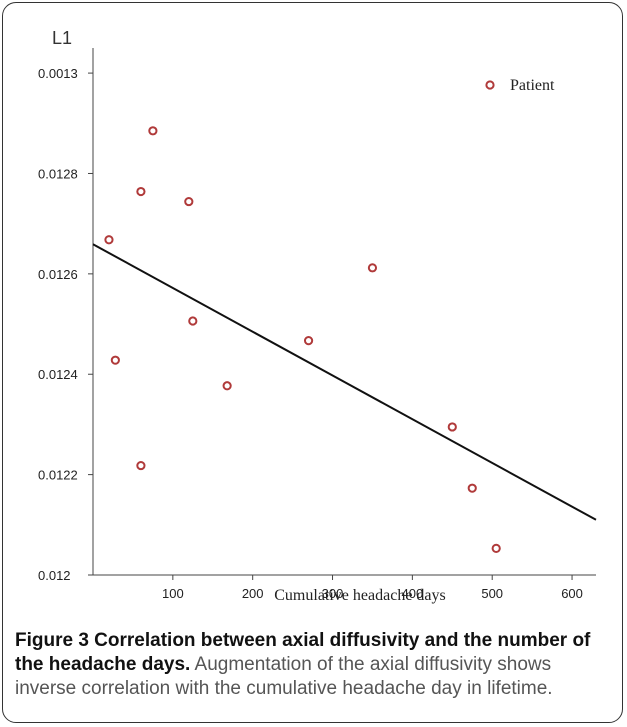 This screenshot has width=627, height=727. I want to click on legend: Patient, so click(520, 85).